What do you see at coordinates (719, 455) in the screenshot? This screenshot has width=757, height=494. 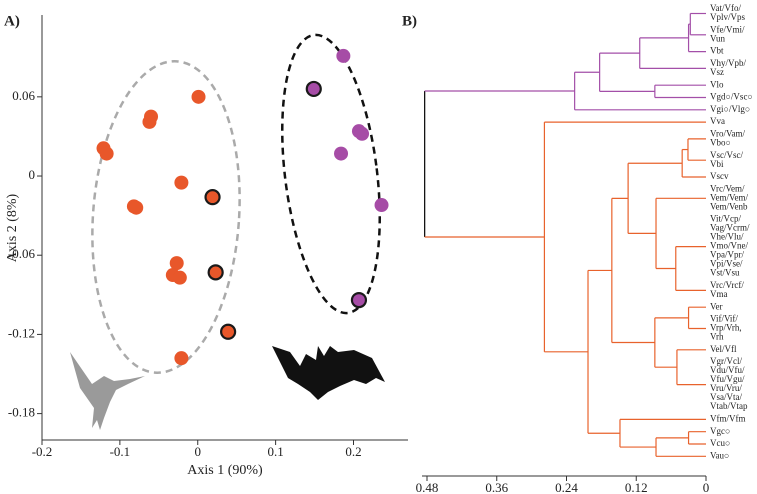 I see `leaf-label: Vau○` at bounding box center [719, 455].